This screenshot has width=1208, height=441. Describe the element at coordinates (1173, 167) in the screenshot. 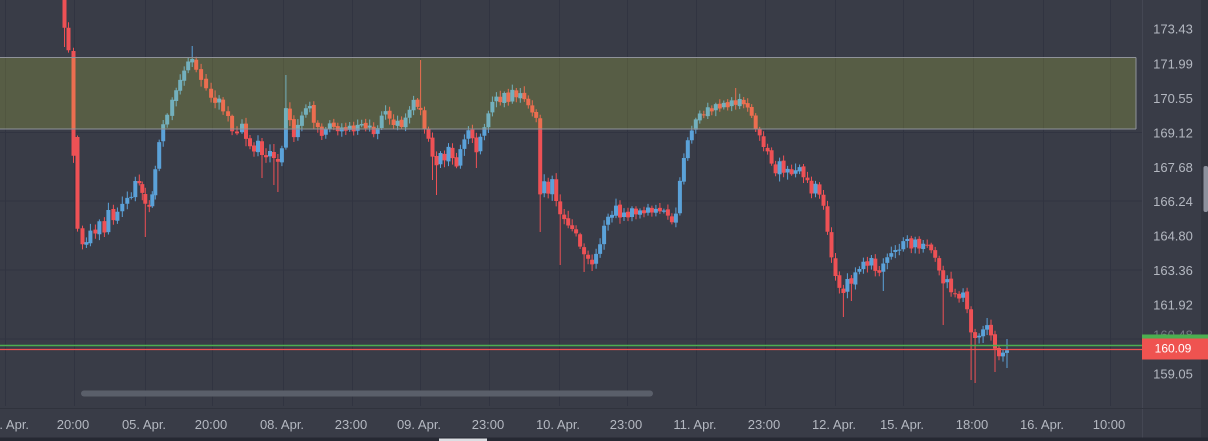

I see `svg-text: 167.68` at that location.